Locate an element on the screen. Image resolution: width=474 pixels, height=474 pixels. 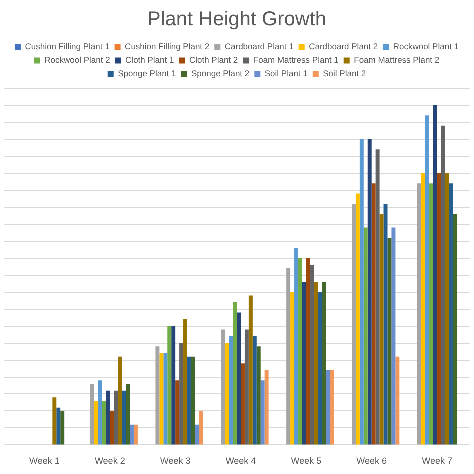
legend-label: Foam Mattress Plant 1 is located at coordinates (296, 60).